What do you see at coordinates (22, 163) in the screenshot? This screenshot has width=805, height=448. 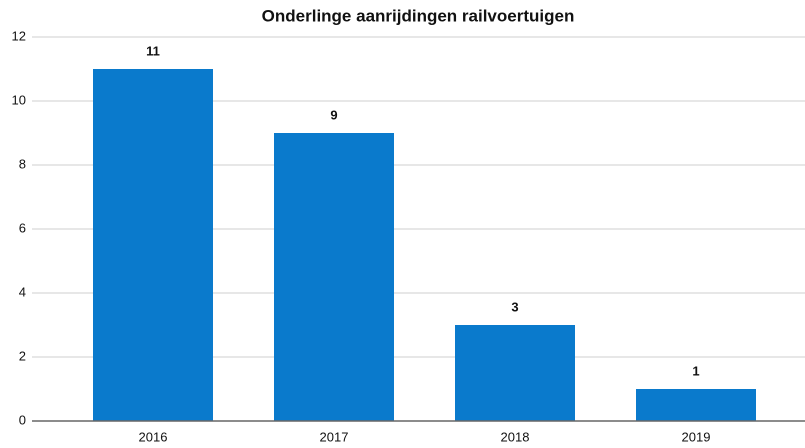 I see `y-tick-label: 8` at bounding box center [22, 163].